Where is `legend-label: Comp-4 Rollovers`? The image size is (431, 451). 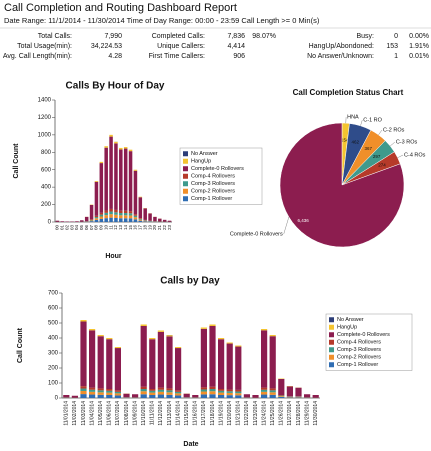 legend-label: Comp-4 Rollovers is located at coordinates (213, 177).